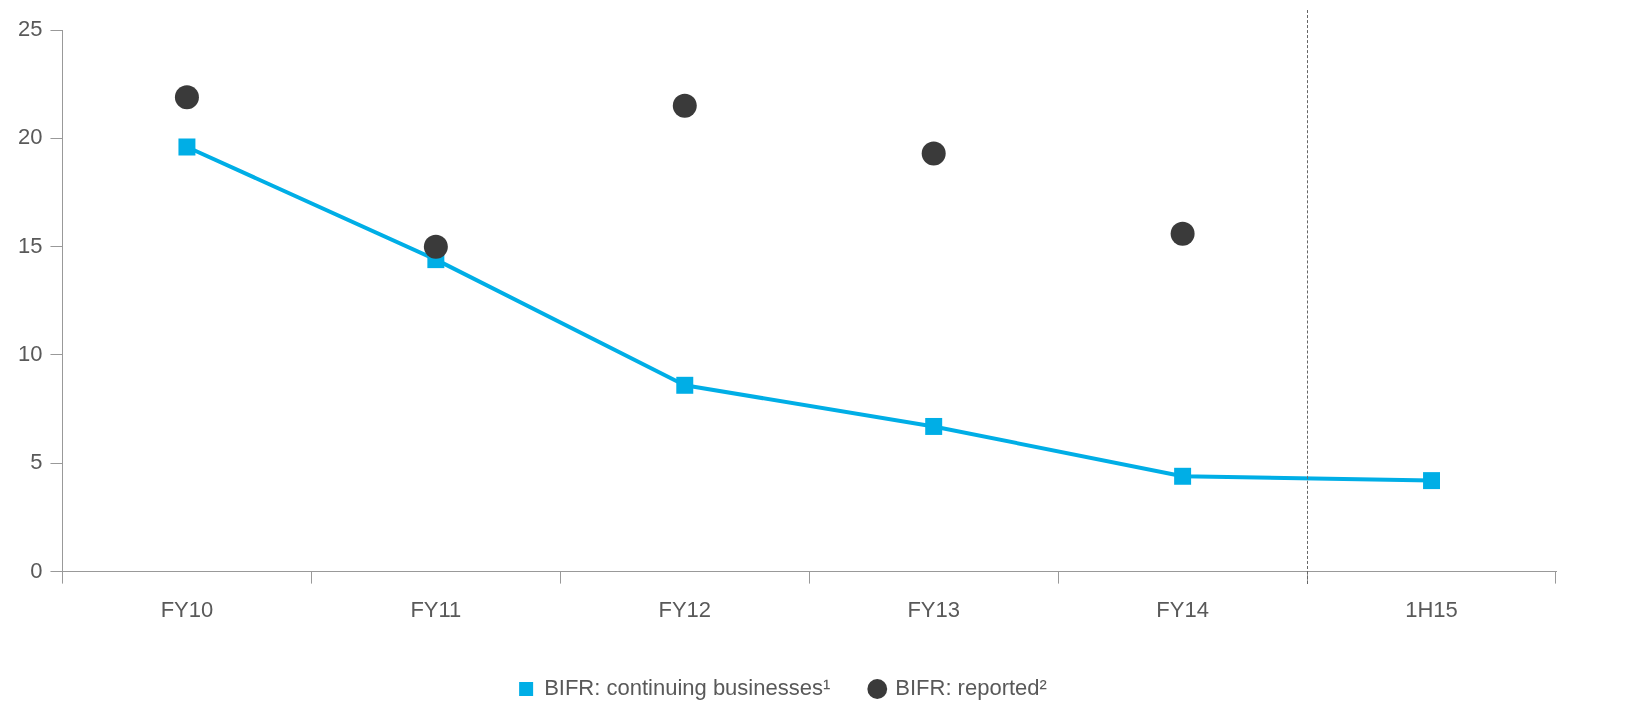  Describe the element at coordinates (36, 462) in the screenshot. I see `y-tick-label: 5` at that location.